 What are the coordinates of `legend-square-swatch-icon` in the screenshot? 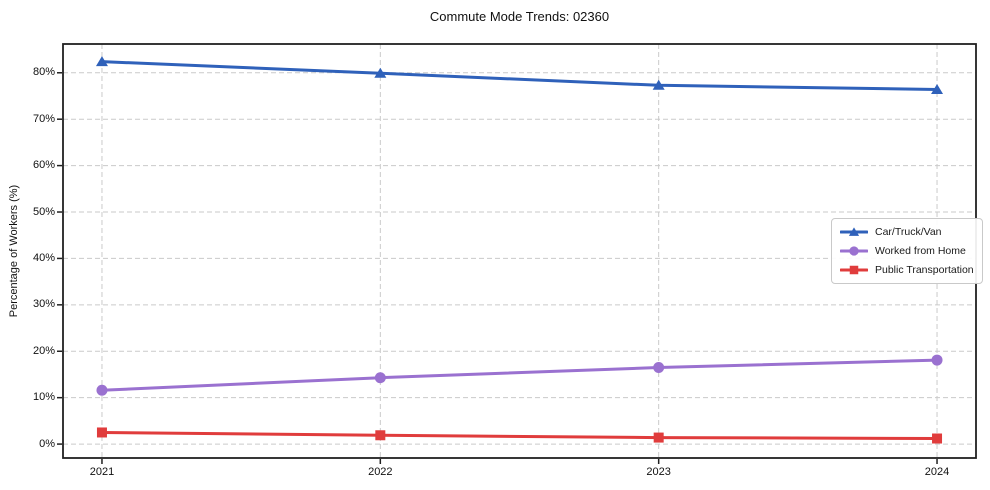 It's located at (854, 270).